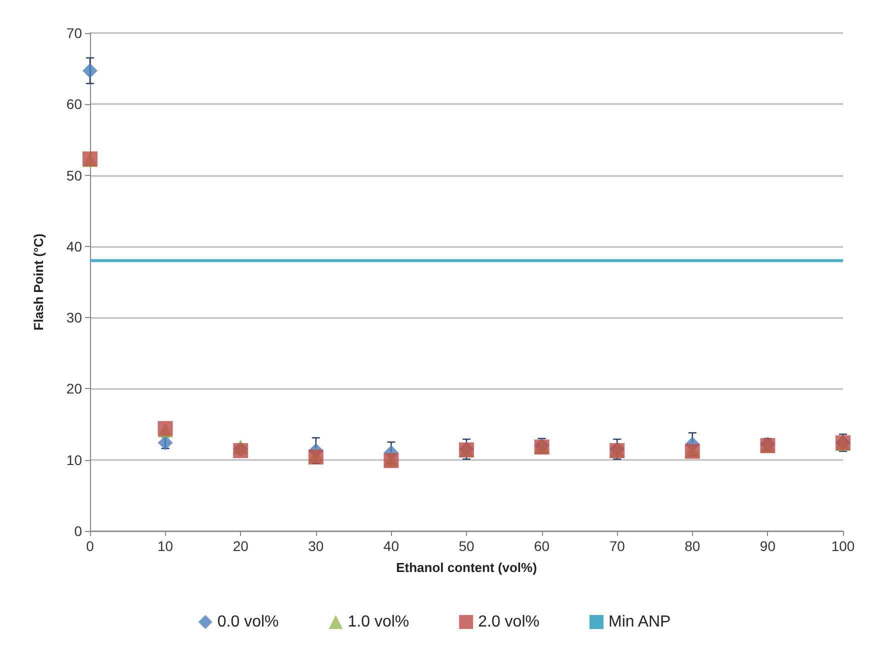 The width and height of the screenshot is (870, 651). Describe the element at coordinates (466, 546) in the screenshot. I see `x-tick-label: 50` at that location.